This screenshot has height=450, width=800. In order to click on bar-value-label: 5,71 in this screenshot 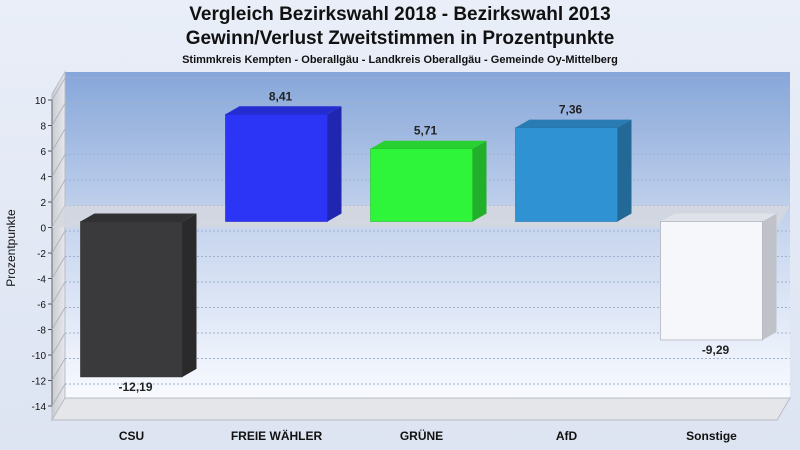, I will do `click(426, 131)`.